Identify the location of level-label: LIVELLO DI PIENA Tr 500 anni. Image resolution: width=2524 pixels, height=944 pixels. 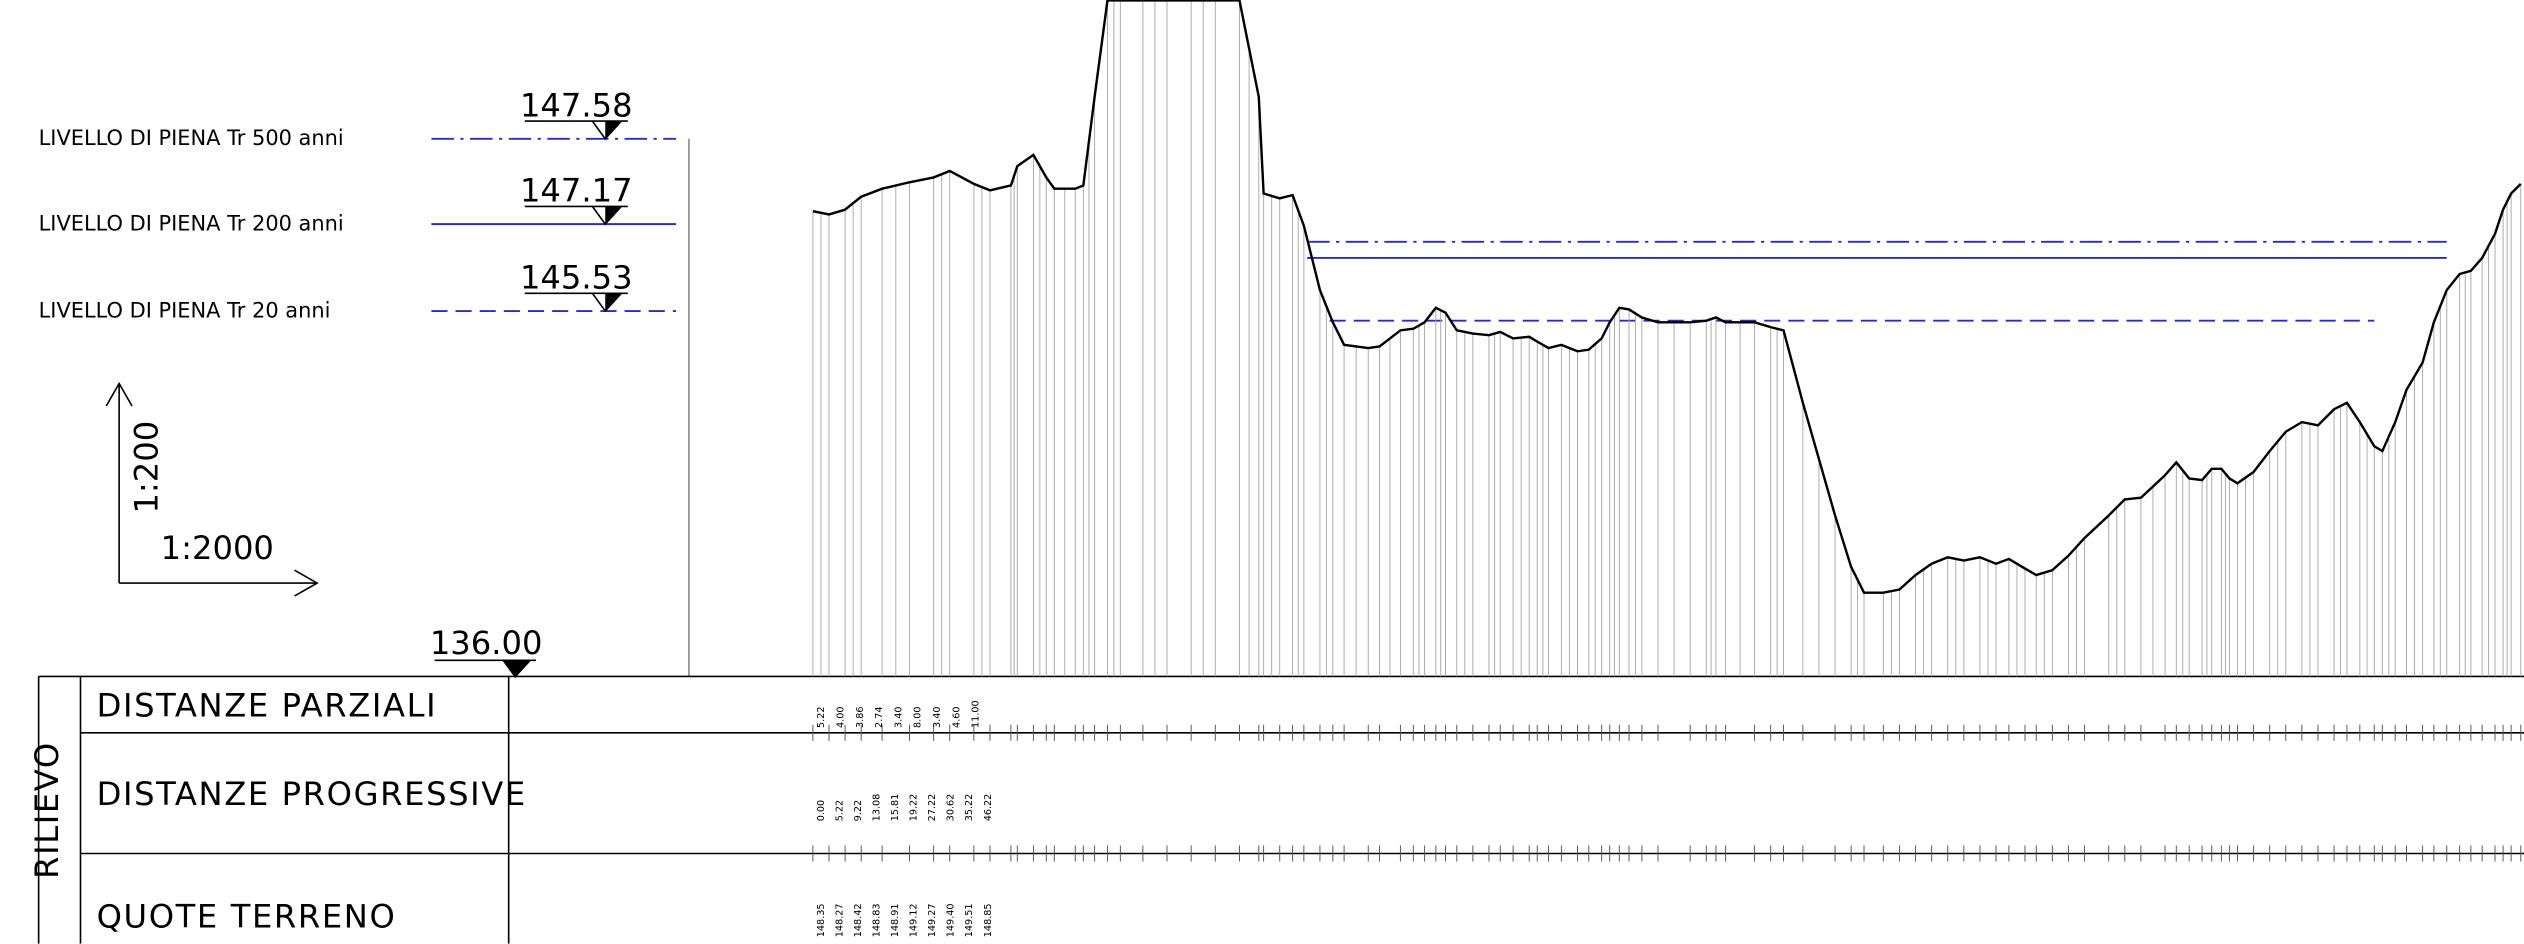
(191, 138).